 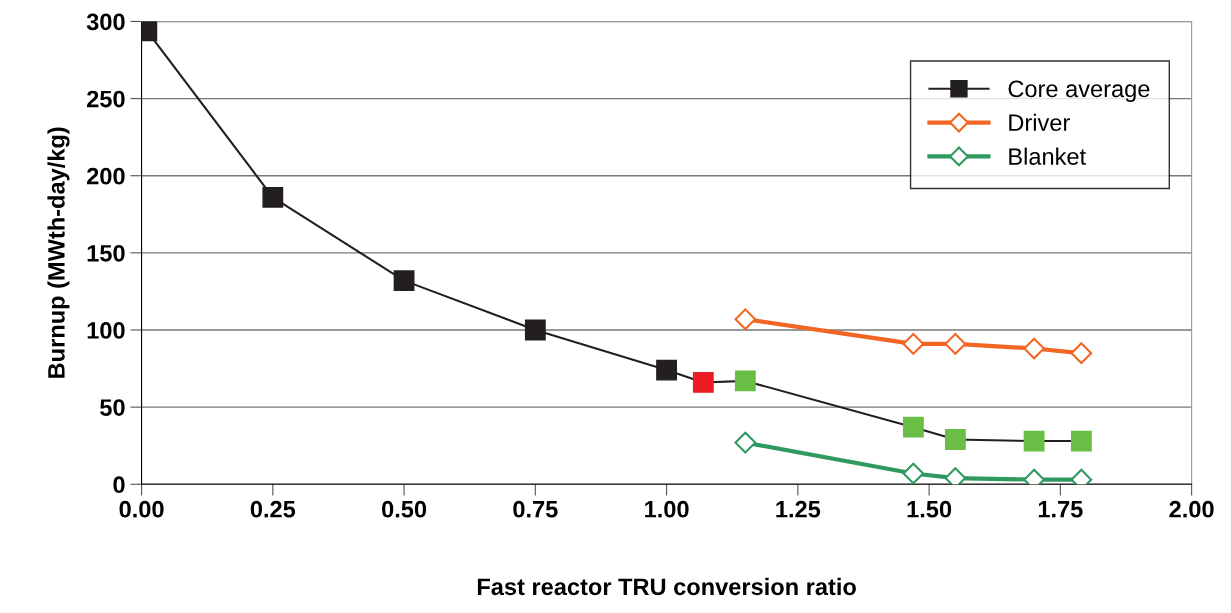 What do you see at coordinates (535, 509) in the screenshot?
I see `x-tick-label: 0.75` at bounding box center [535, 509].